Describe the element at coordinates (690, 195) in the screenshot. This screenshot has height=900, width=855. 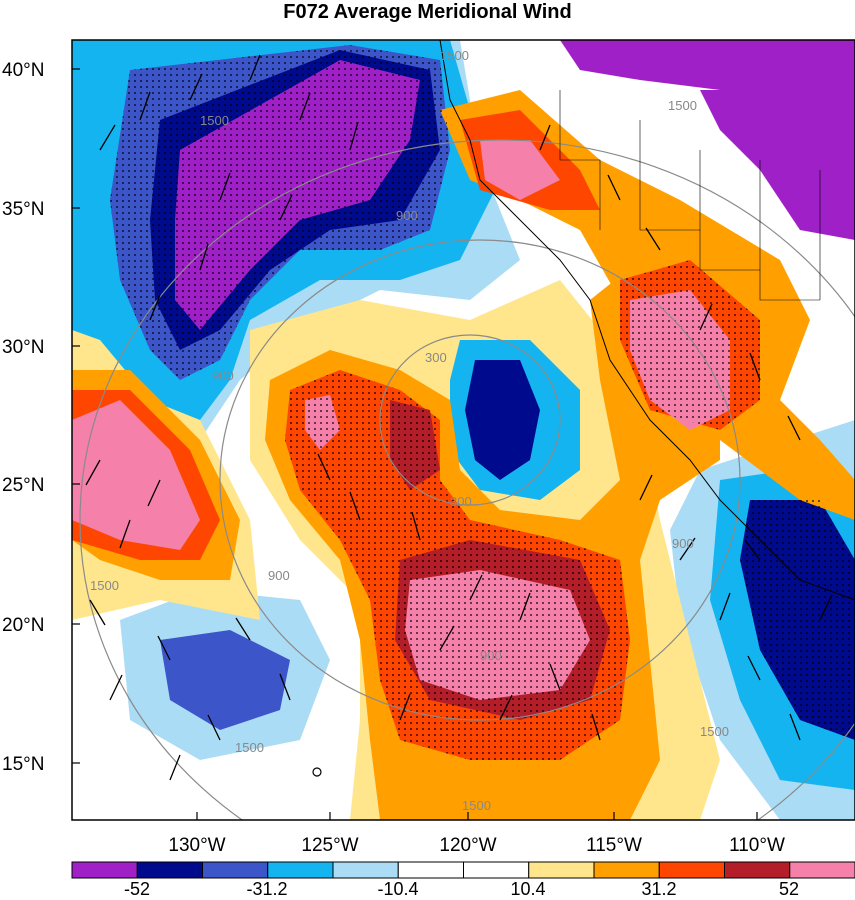
I see `state-borders` at that location.